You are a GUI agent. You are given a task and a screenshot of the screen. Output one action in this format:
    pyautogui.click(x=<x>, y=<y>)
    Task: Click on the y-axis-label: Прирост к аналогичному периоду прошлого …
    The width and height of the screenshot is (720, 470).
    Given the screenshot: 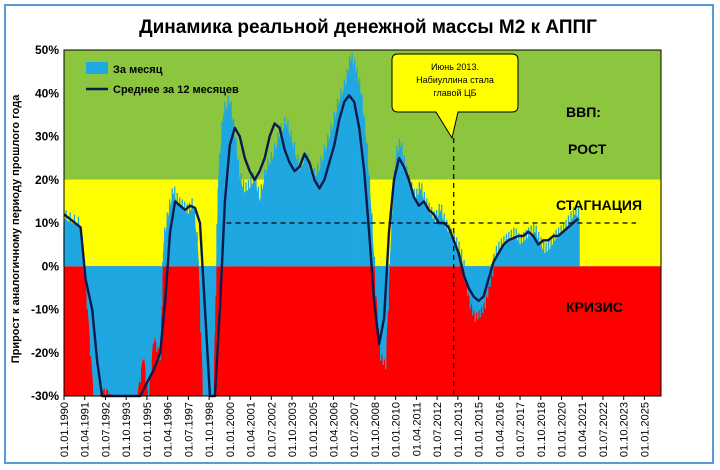 What is the action you would take?
    pyautogui.click(x=16, y=228)
    